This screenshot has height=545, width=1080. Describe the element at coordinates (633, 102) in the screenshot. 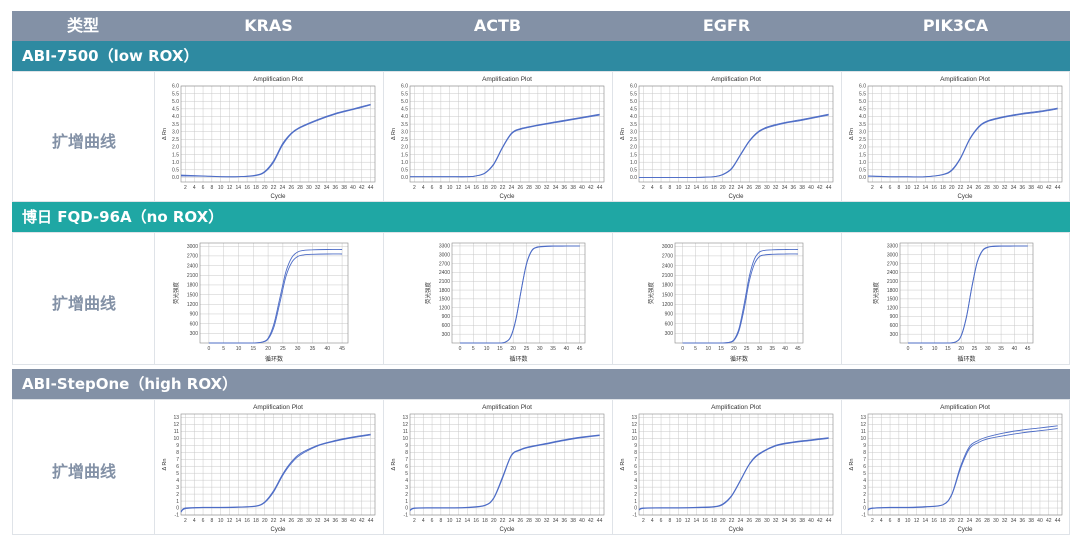

I see `y-tick-label: 5.0` at that location.